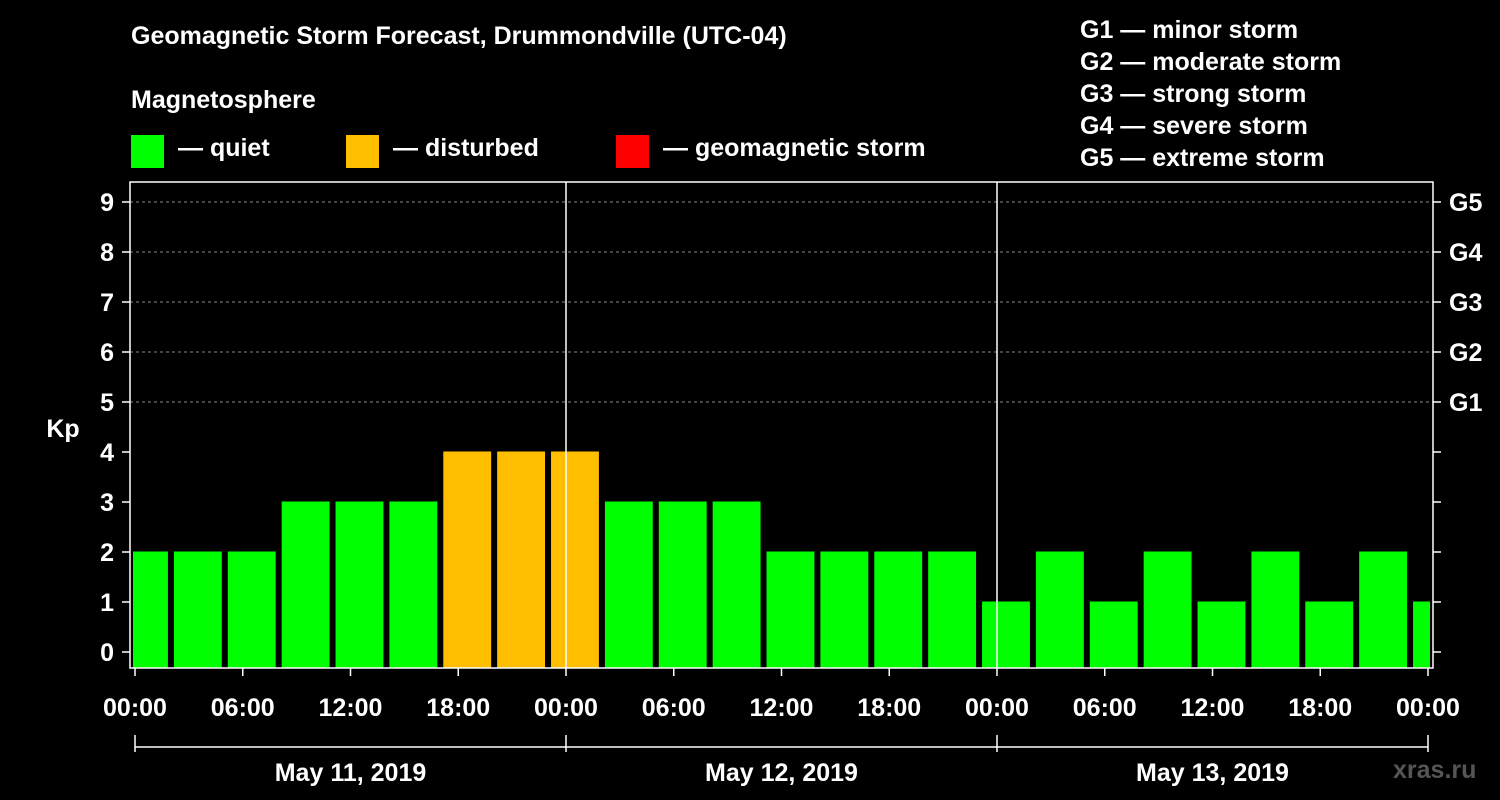  I want to click on g-scale-g3: G3 — strong storm, so click(1193, 94).